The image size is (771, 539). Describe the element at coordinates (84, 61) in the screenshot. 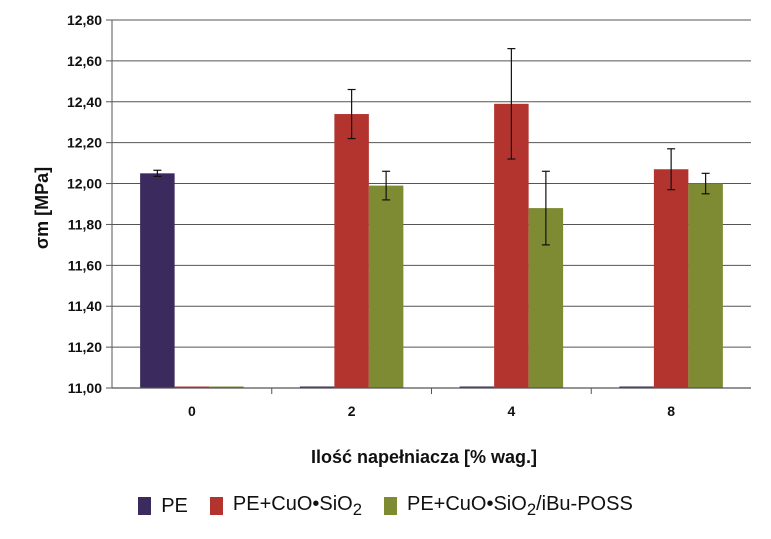

I see `y-tick-label: 12,60` at that location.